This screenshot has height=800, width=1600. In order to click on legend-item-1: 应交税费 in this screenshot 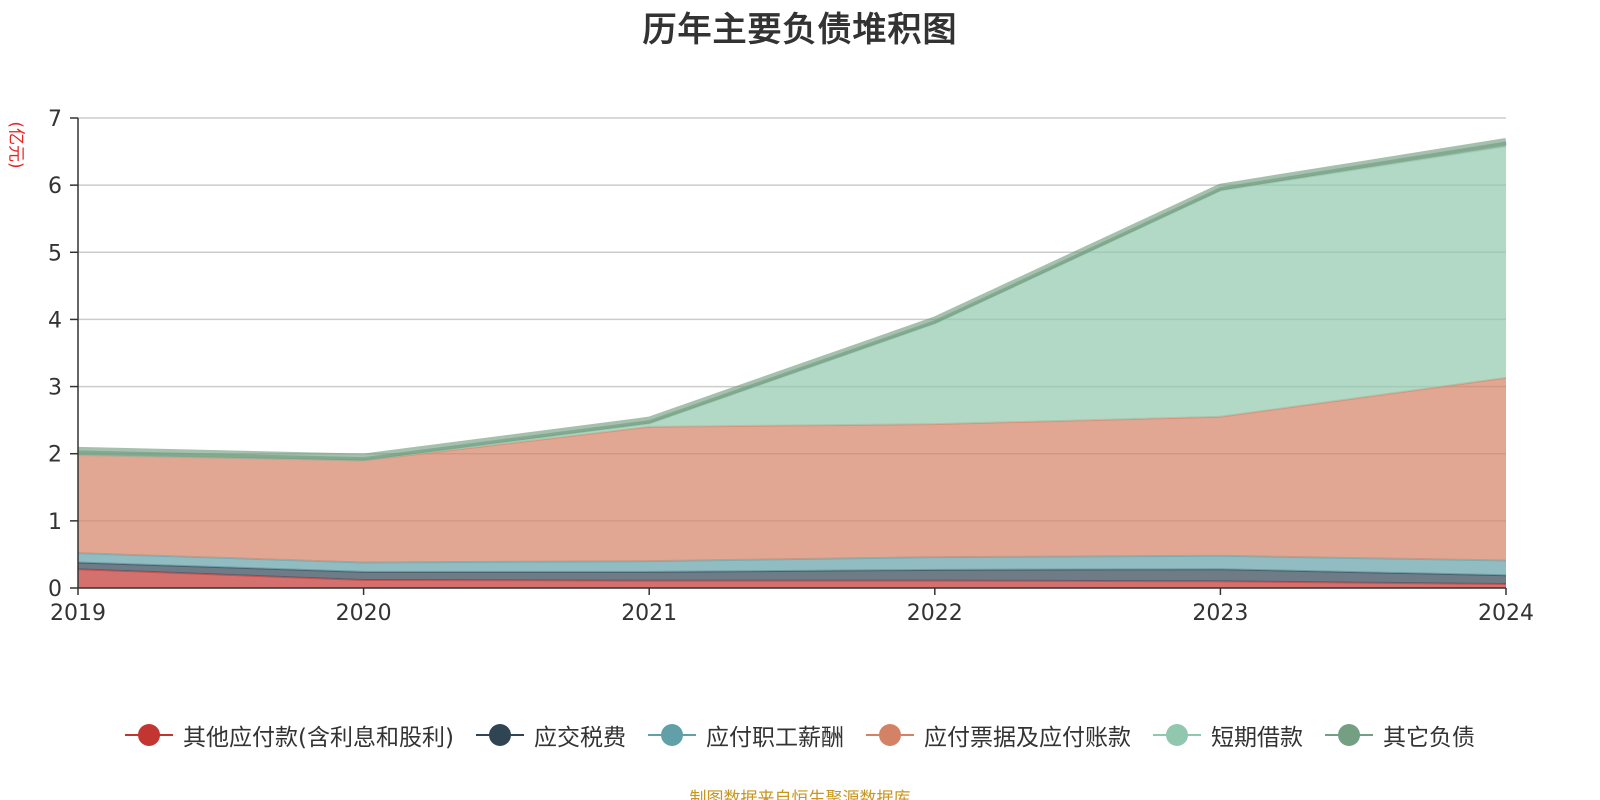, I will do `click(550, 735)`.